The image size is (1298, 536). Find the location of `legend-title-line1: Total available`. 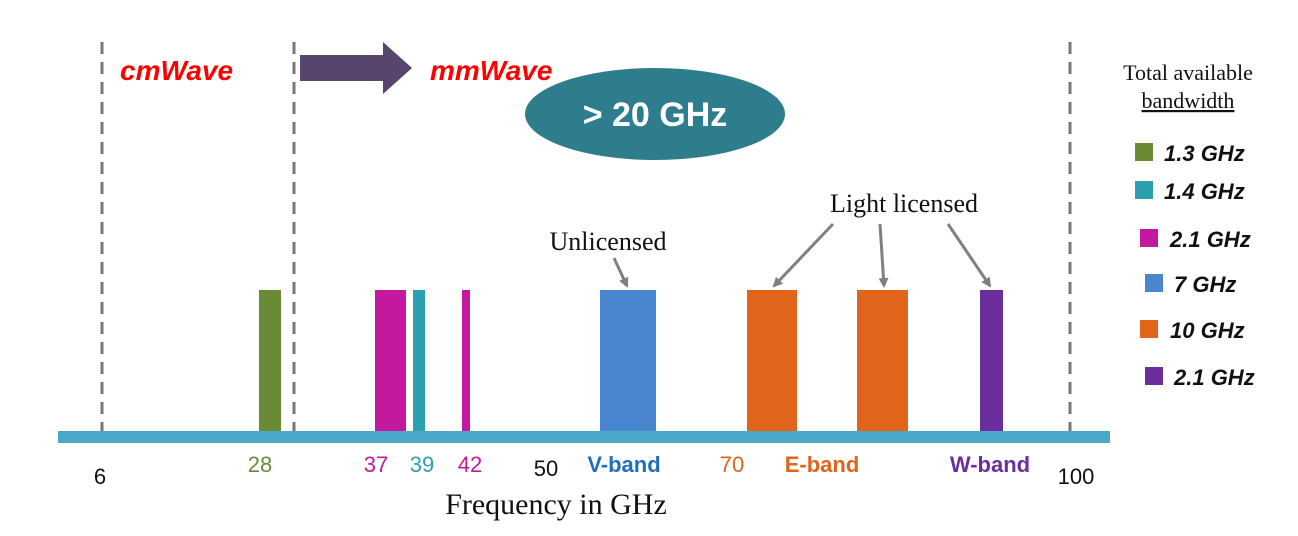

legend-title-line1: Total available is located at coordinates (1188, 72).